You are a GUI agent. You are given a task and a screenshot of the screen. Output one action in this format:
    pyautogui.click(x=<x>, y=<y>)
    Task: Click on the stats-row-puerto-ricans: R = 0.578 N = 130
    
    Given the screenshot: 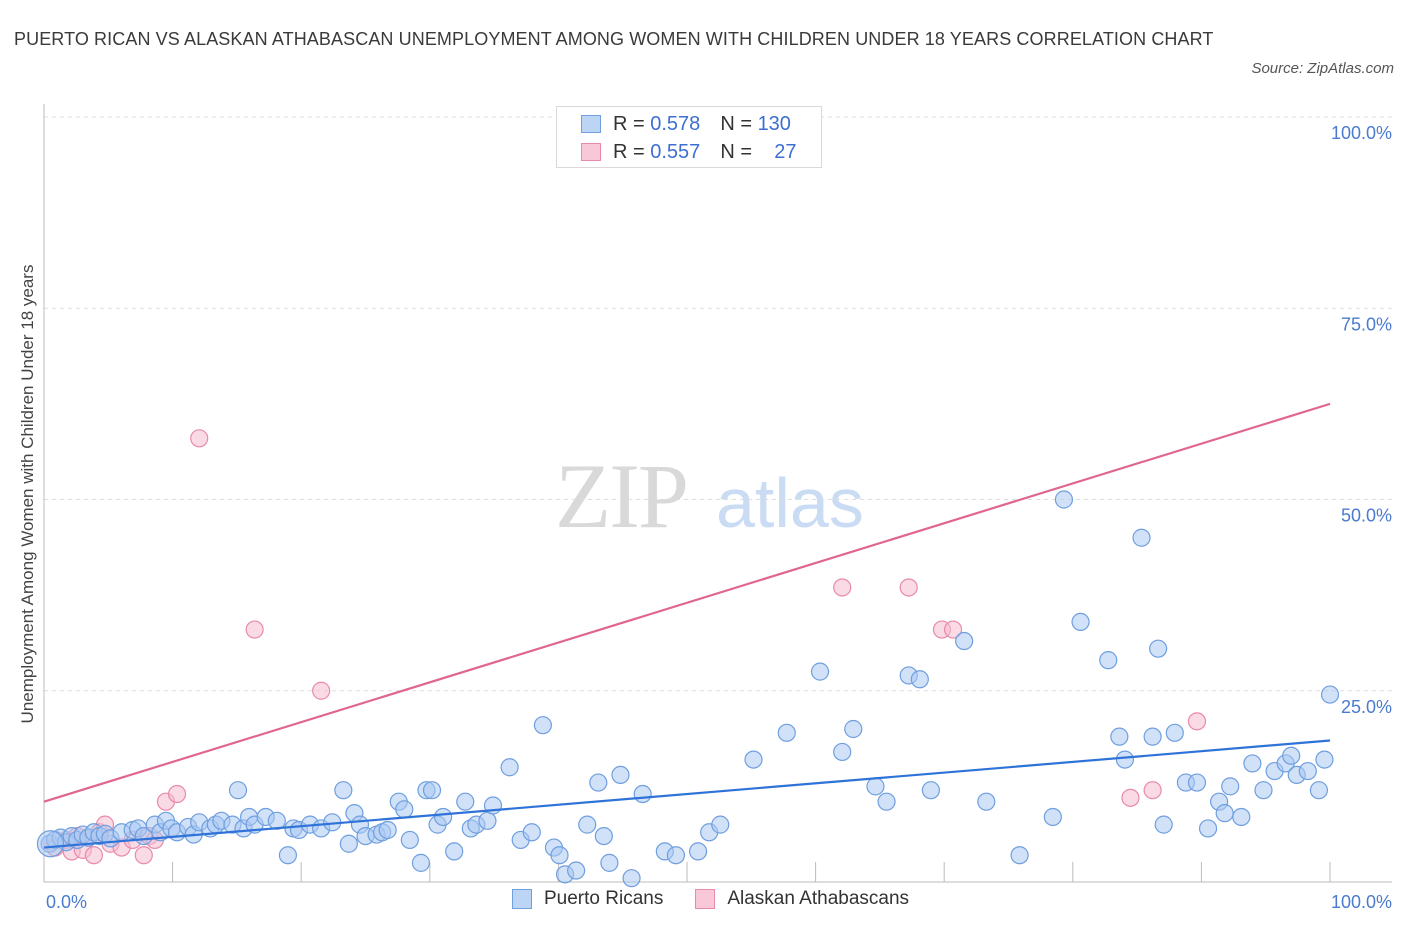 What is the action you would take?
    pyautogui.click(x=686, y=124)
    